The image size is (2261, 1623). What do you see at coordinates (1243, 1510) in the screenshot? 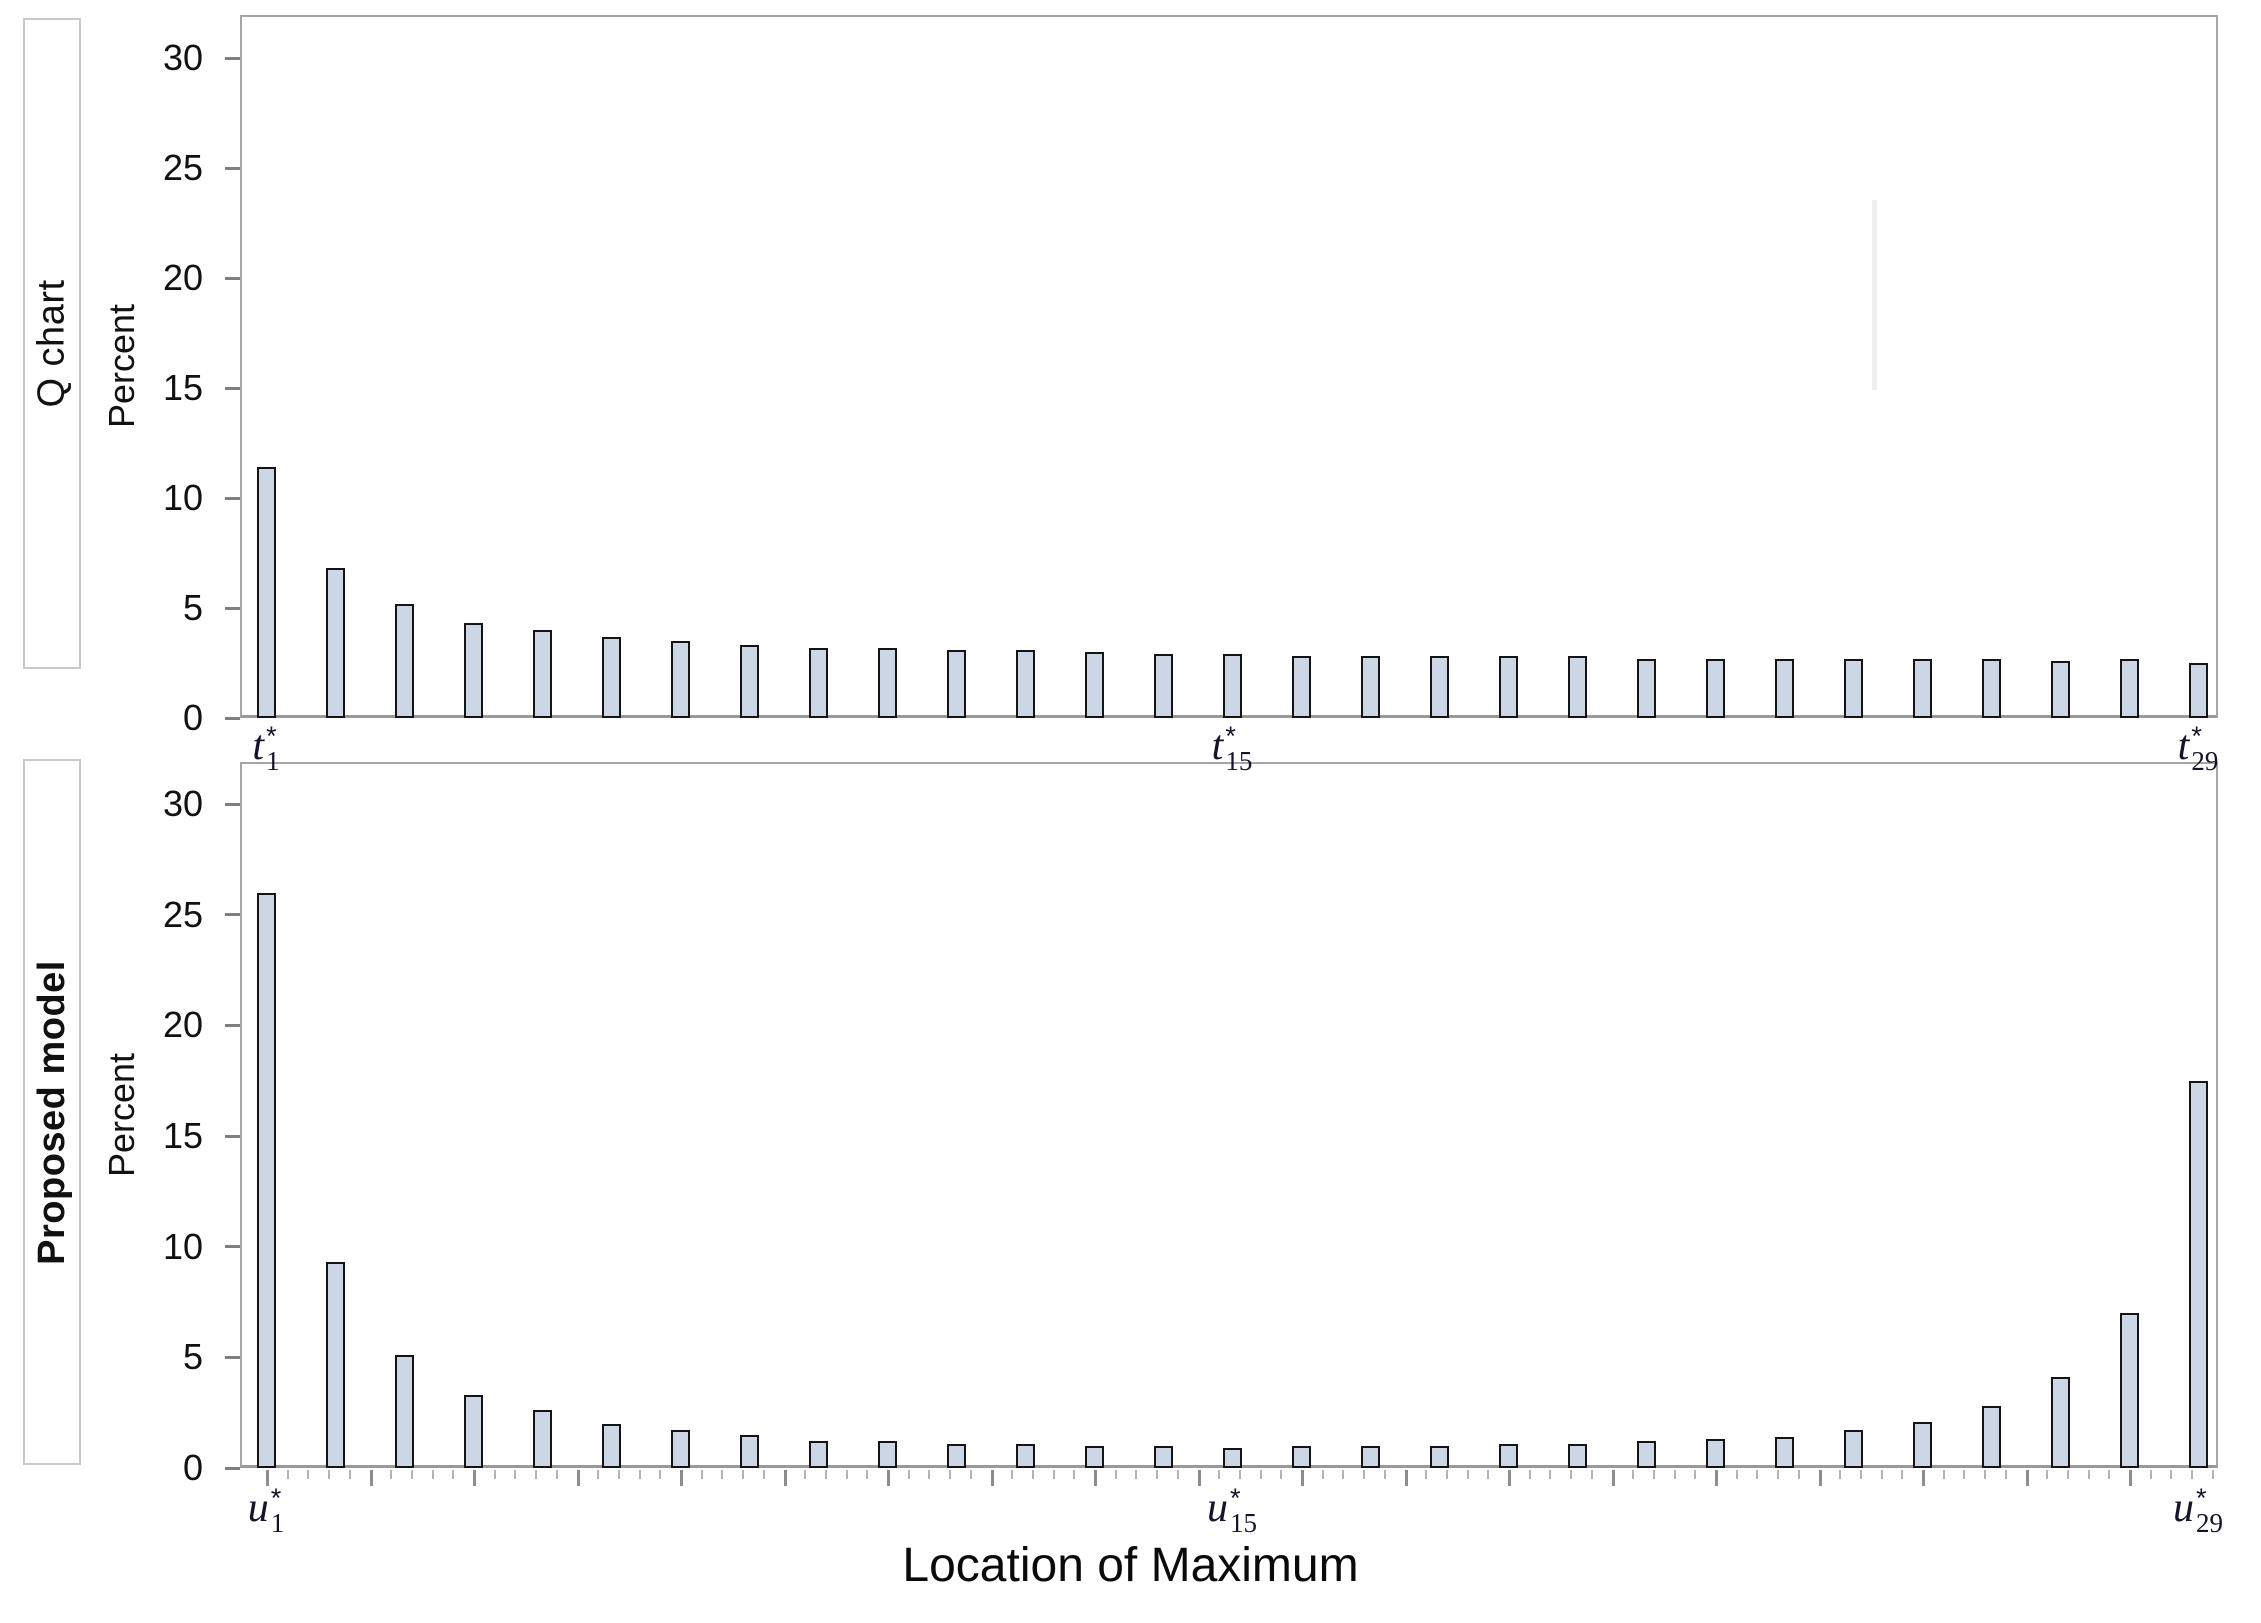
I see `x-category-script-stack: * 15` at bounding box center [1243, 1510].